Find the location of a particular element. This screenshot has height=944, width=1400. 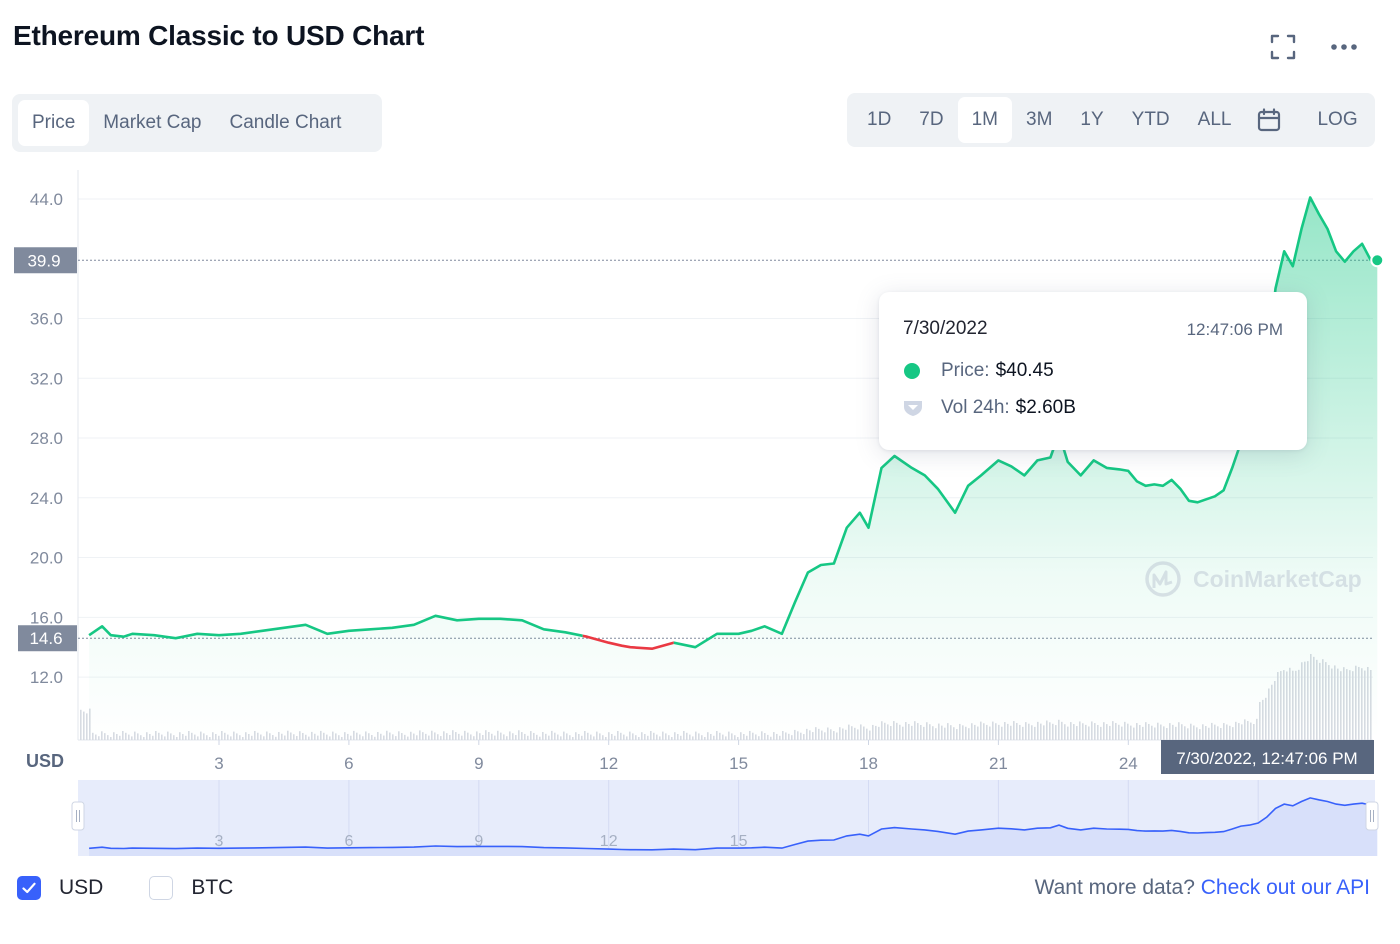

tooltip-volume-label: Vol 24h: is located at coordinates (975, 407).